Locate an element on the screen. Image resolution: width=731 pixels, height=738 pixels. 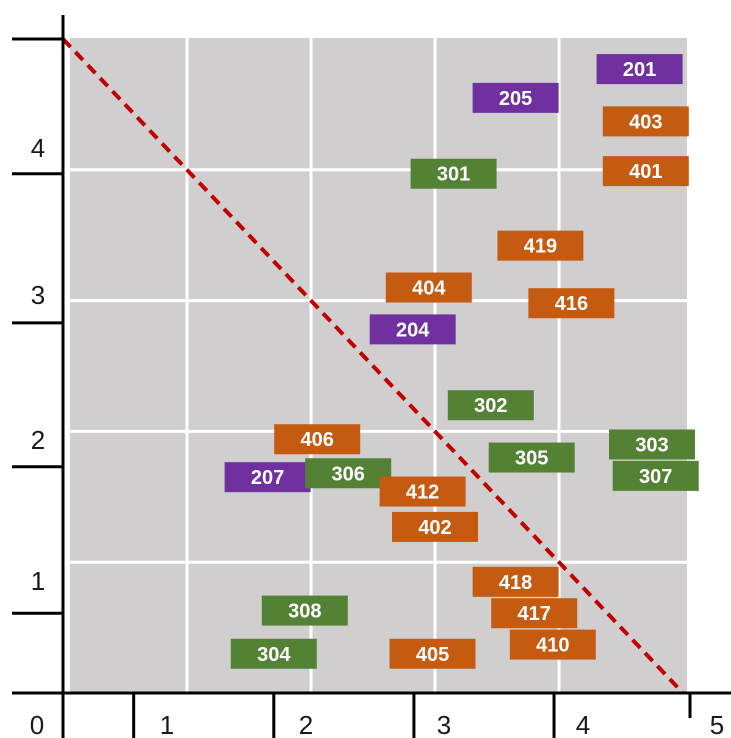
point-label-410: 410 is located at coordinates (552, 646).